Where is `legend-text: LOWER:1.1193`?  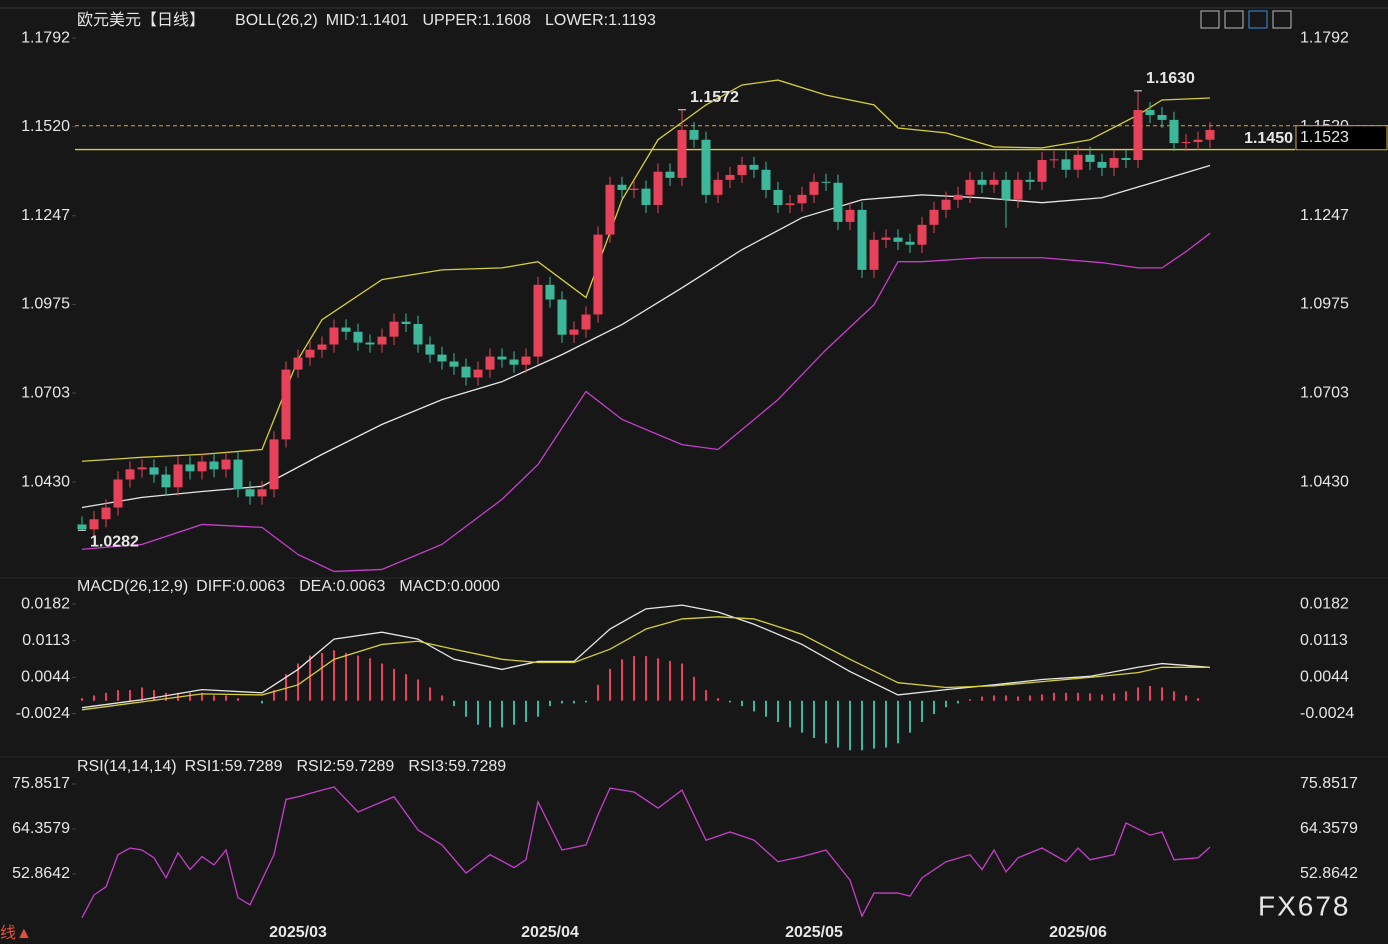 legend-text: LOWER:1.1193 is located at coordinates (600, 20).